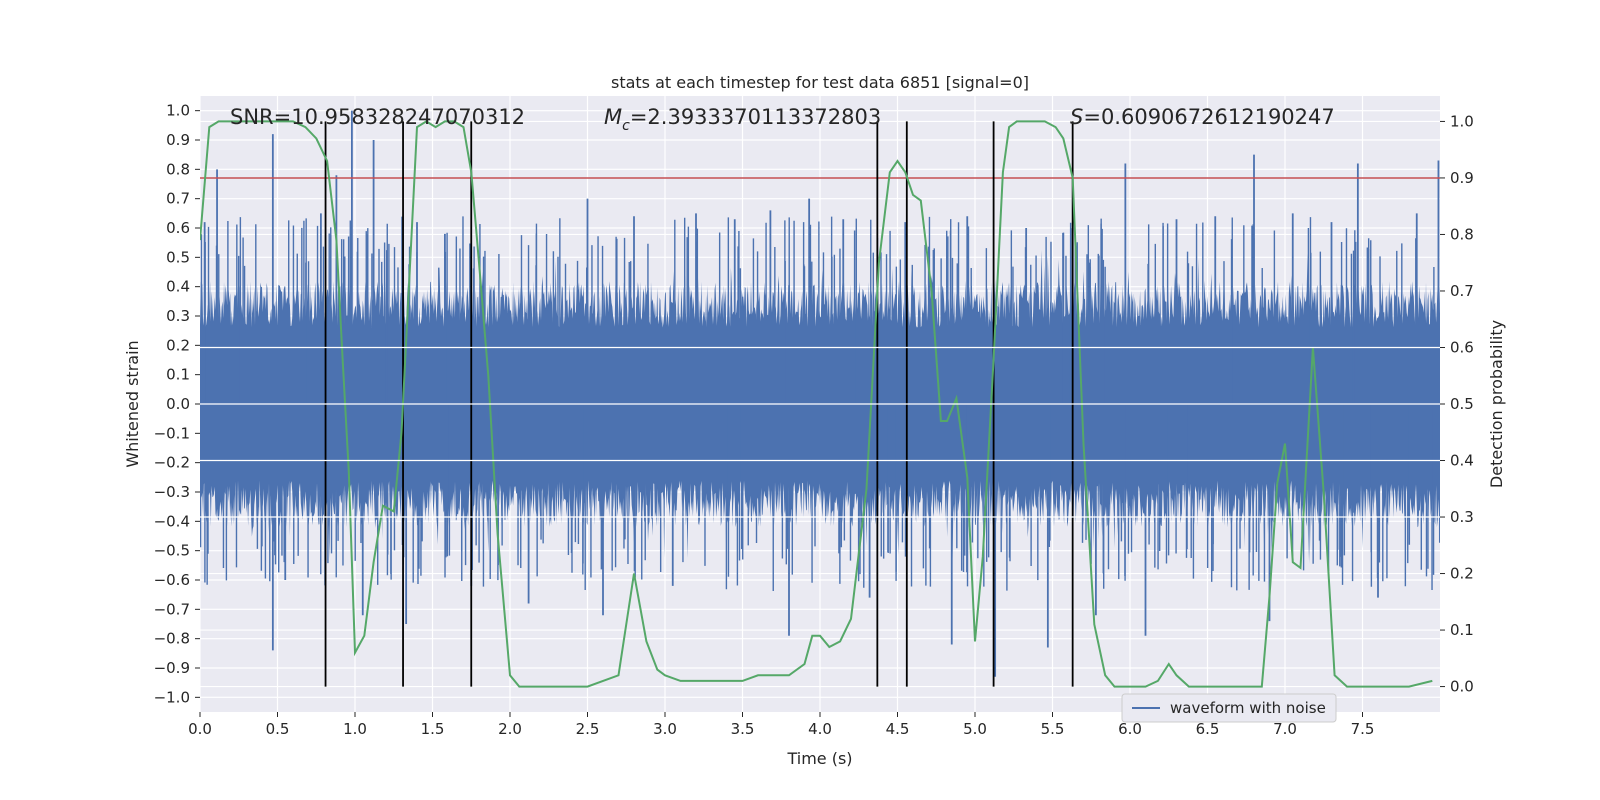 This screenshot has width=1600, height=800. Describe the element at coordinates (1053, 729) in the screenshot. I see `x-tick-label: 5.5` at that location.